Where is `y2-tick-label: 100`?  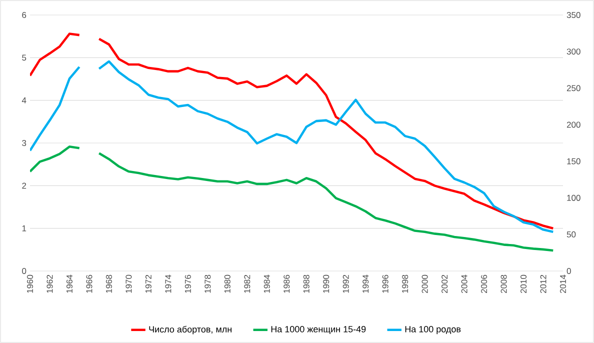
y2-tick-label: 100 is located at coordinates (573, 197).